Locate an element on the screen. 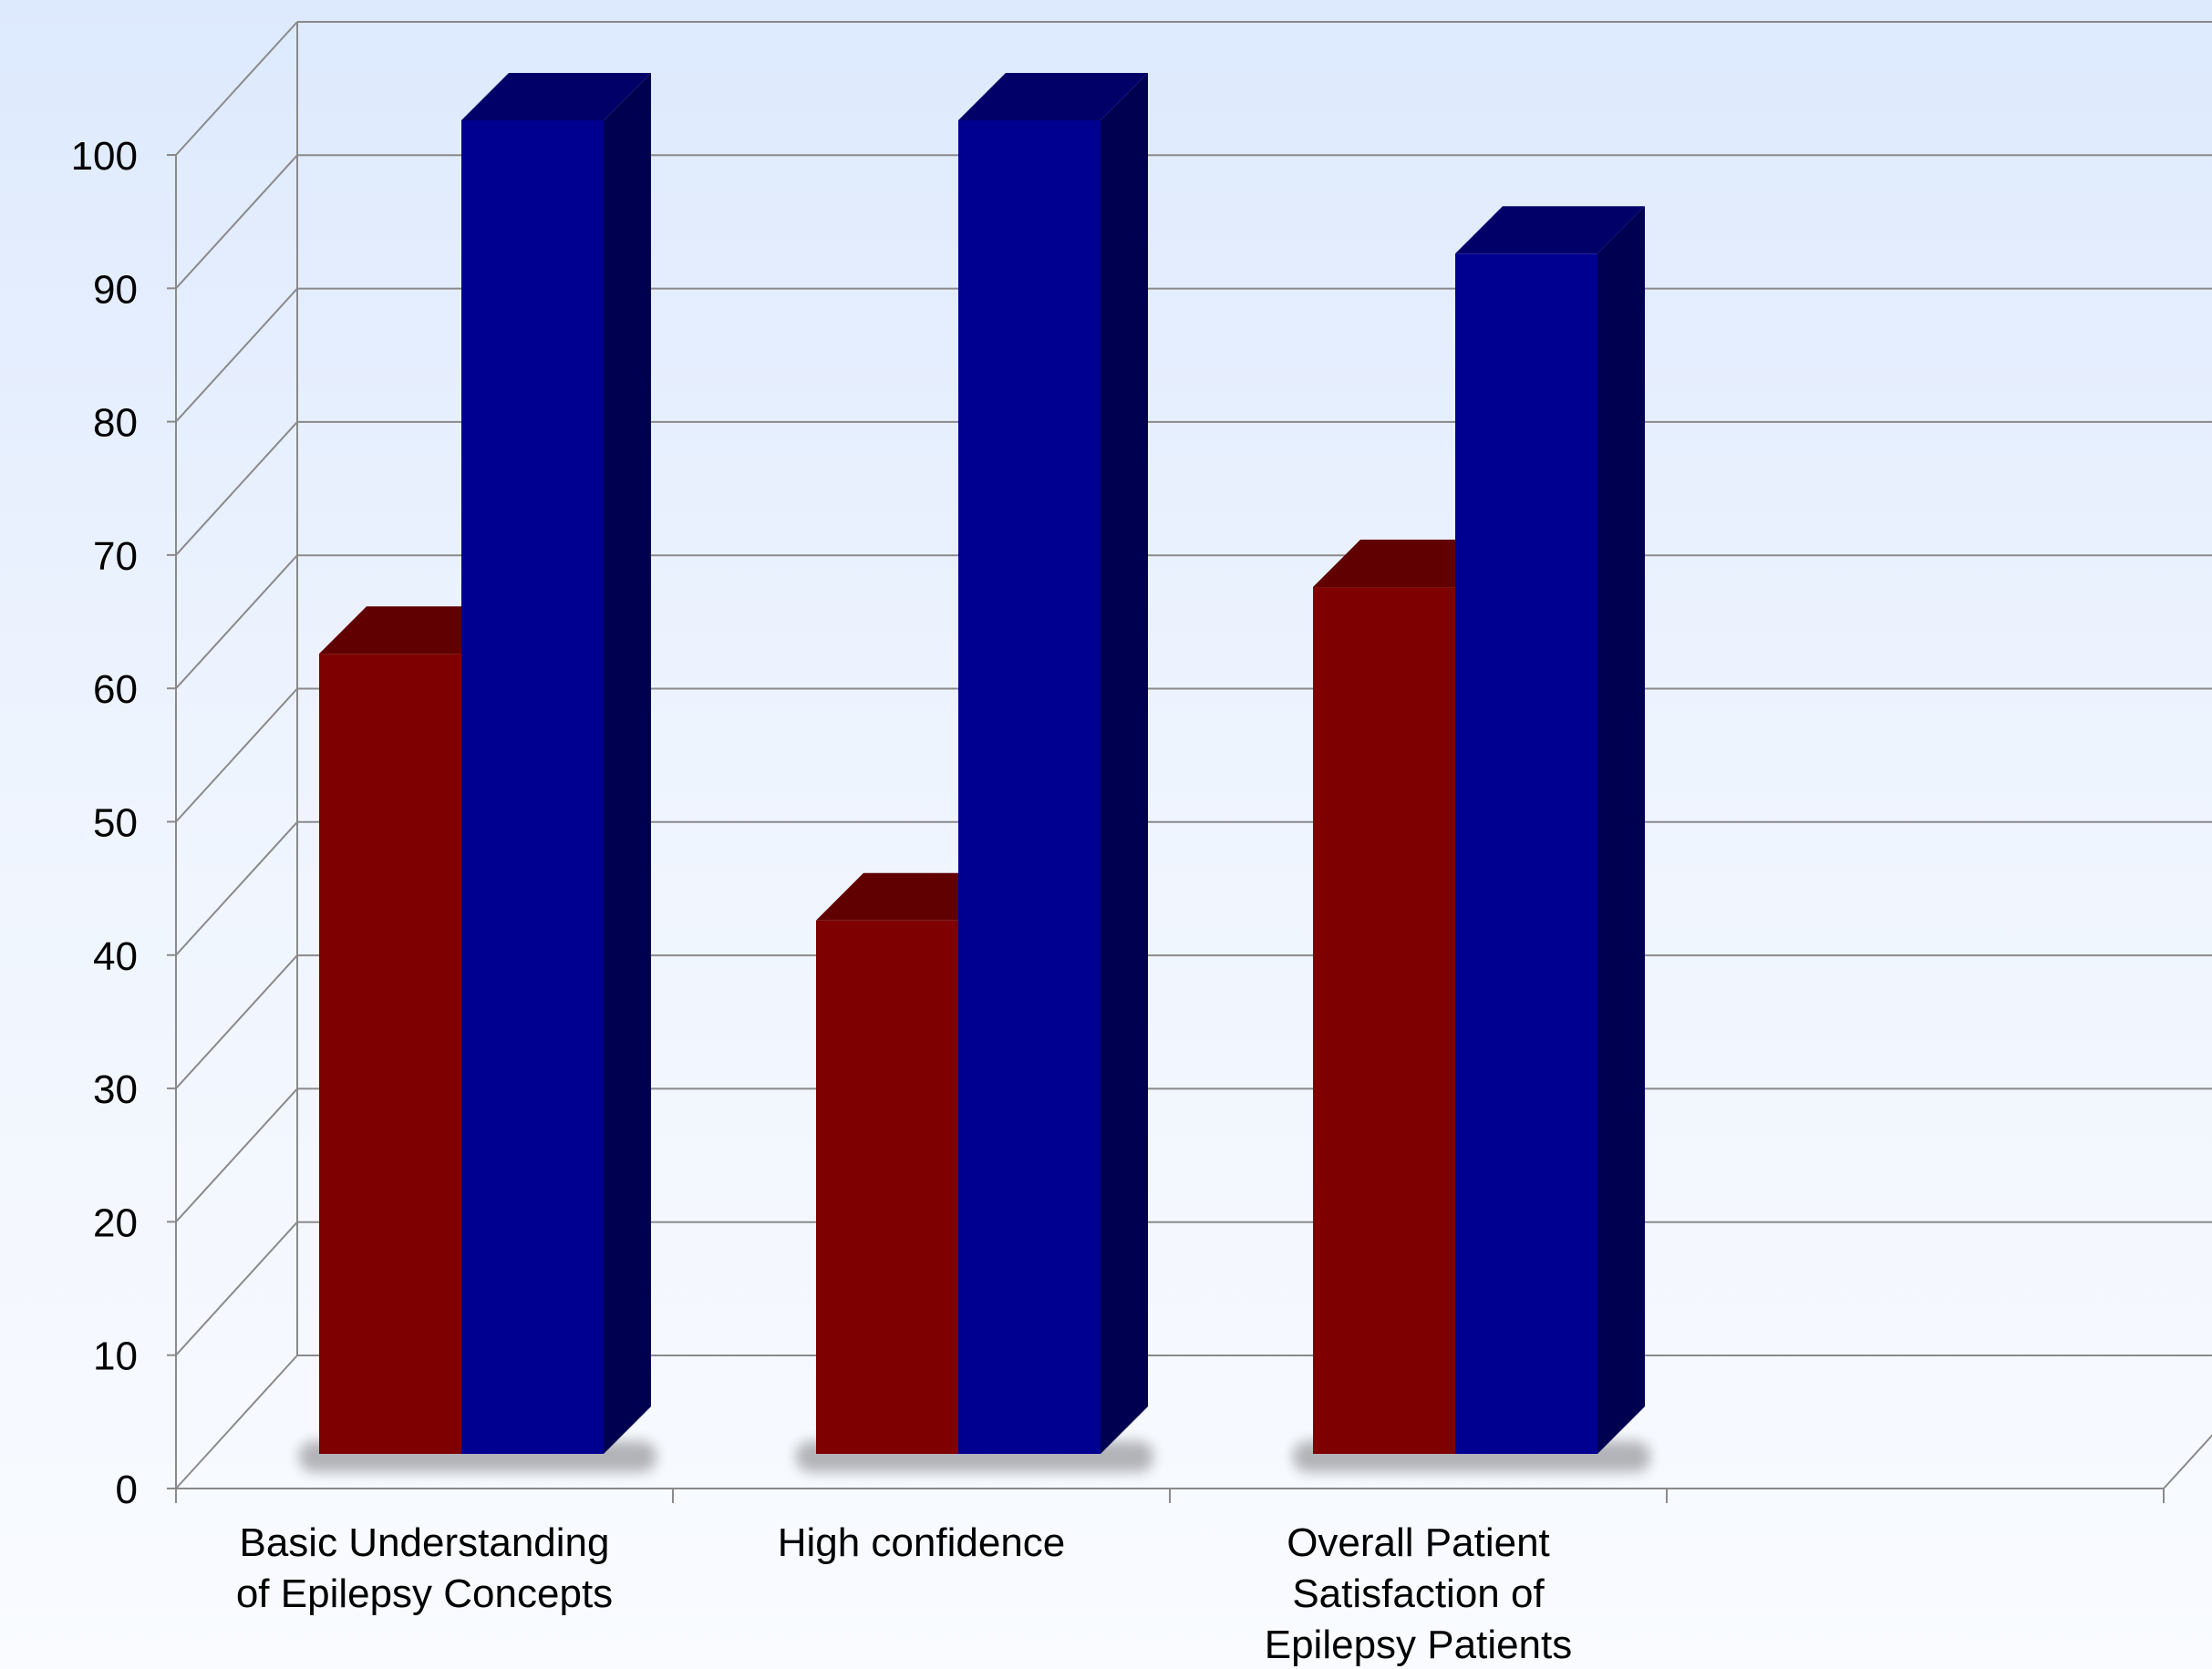  y-tick-label: 100 is located at coordinates (104, 156).